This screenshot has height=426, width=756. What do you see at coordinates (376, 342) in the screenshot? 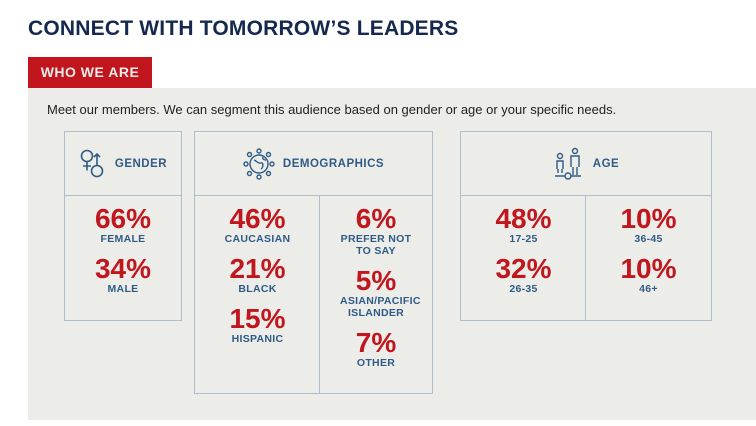
I see `stat-value: 7%` at bounding box center [376, 342].